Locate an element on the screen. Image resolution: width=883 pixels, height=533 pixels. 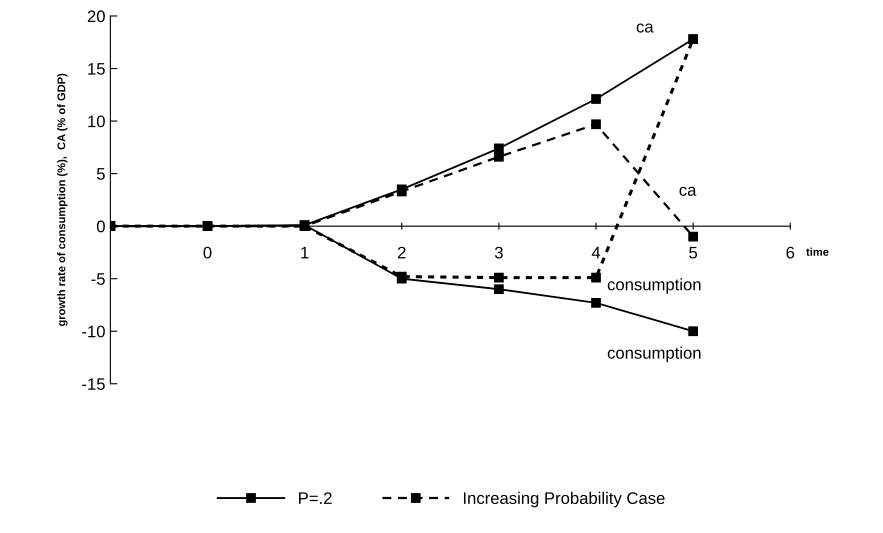
y-axis-title: growth rate of consumption (%), CA (% of GDP) is located at coordinates (62, 200).